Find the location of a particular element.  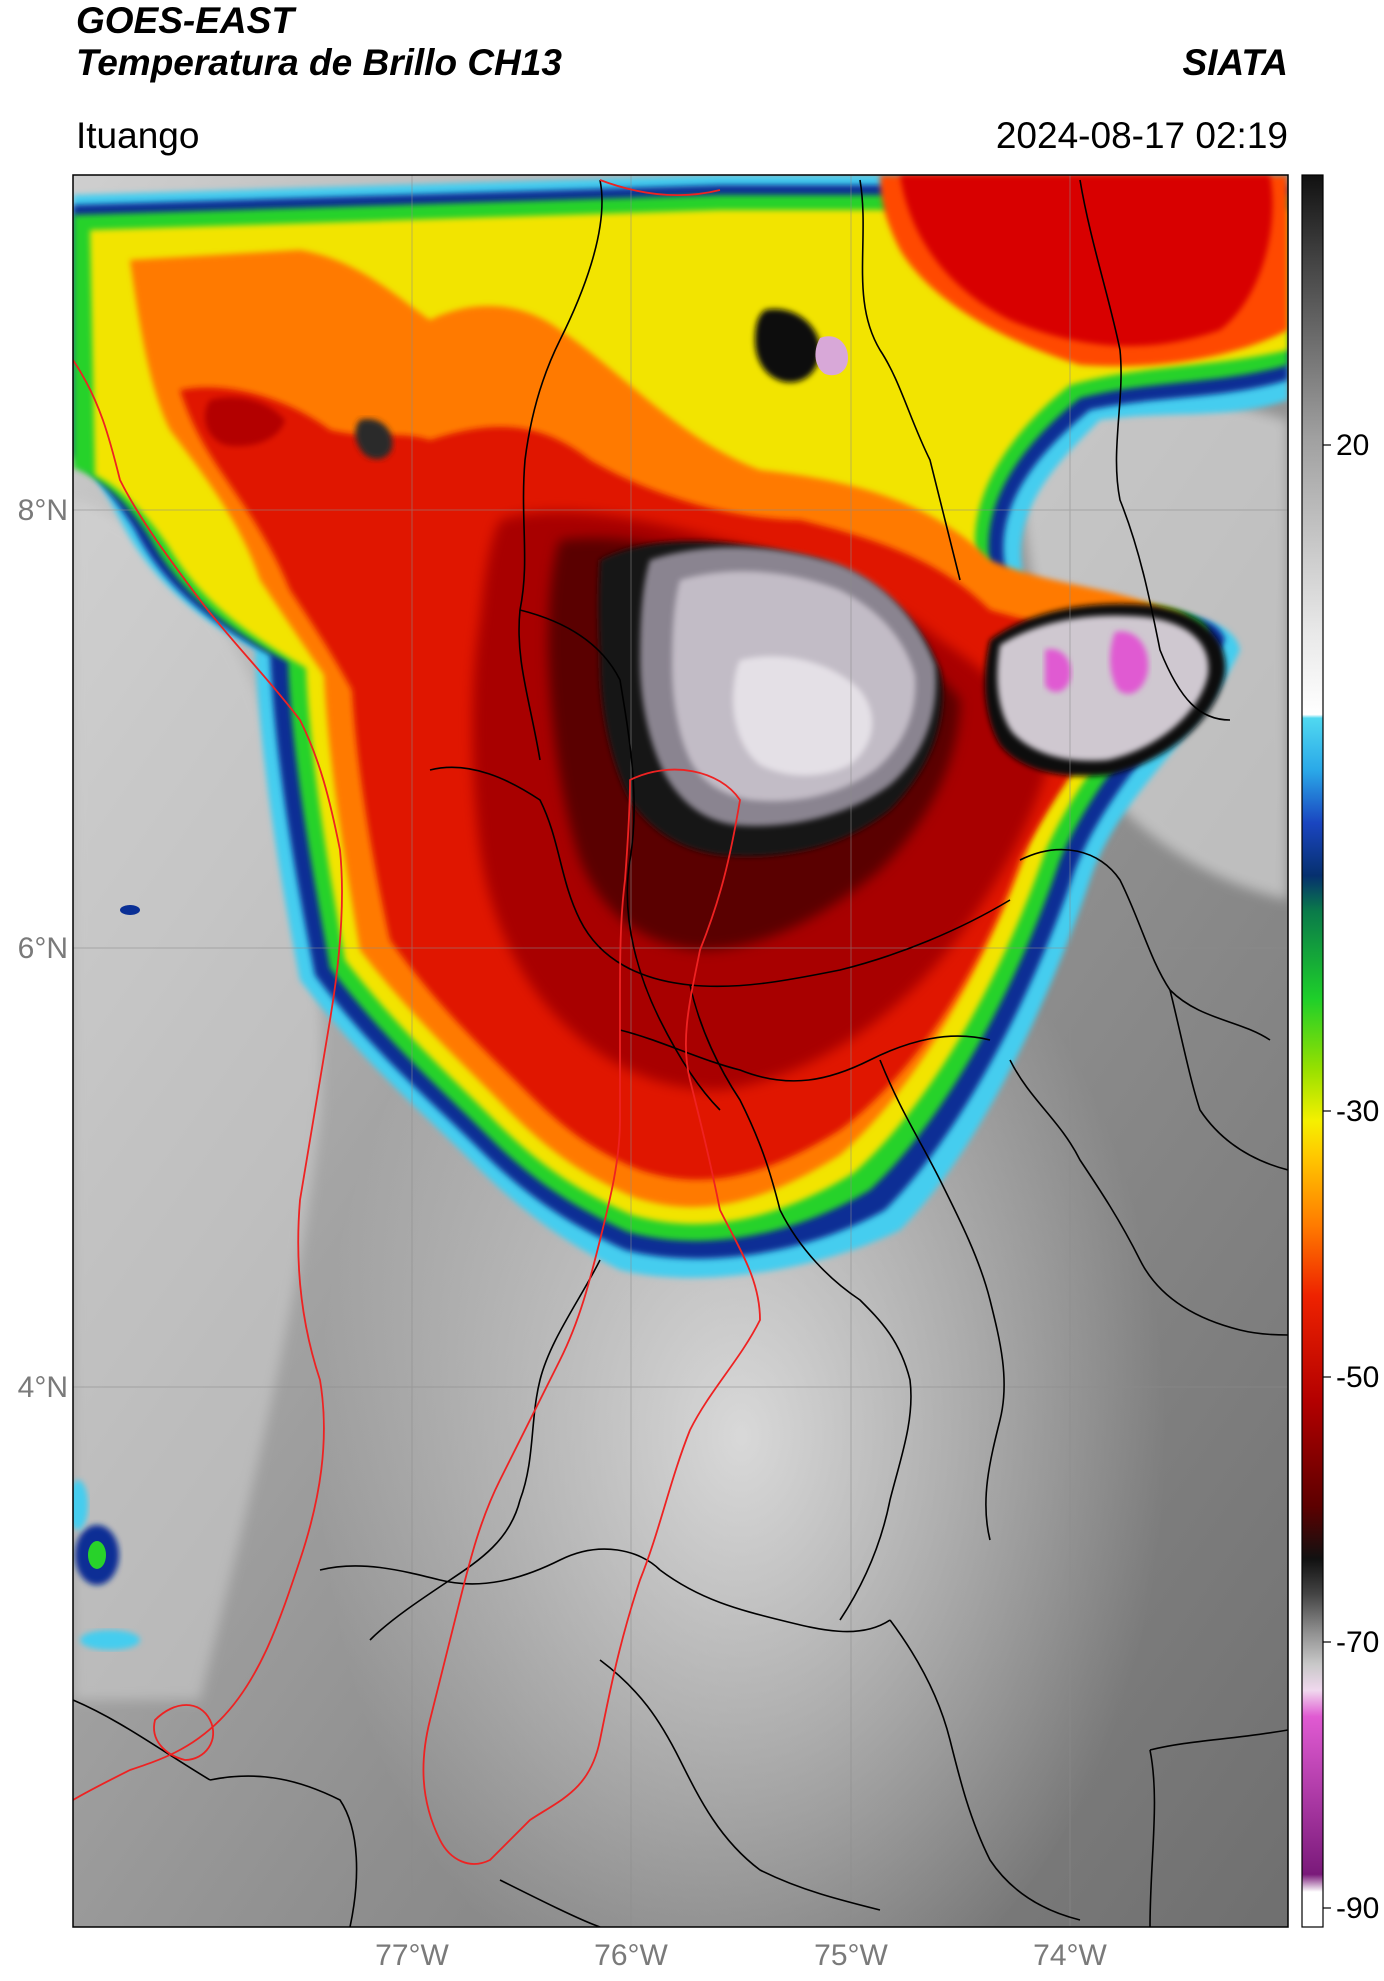

timestamp-label: 2024-08-17 02:19 is located at coordinates (1141, 135).